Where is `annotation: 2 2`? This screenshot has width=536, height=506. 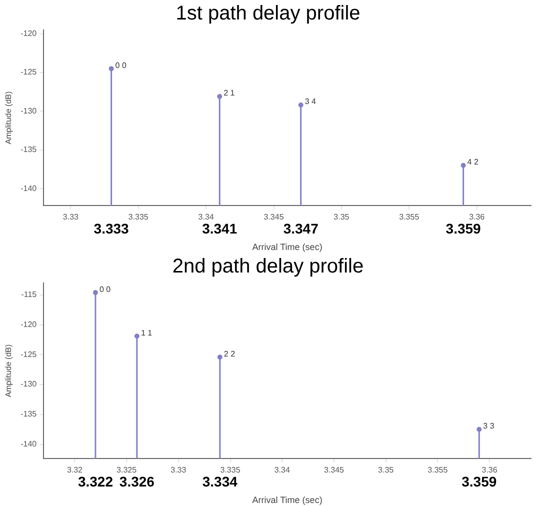
annotation: 2 2 is located at coordinates (230, 353).